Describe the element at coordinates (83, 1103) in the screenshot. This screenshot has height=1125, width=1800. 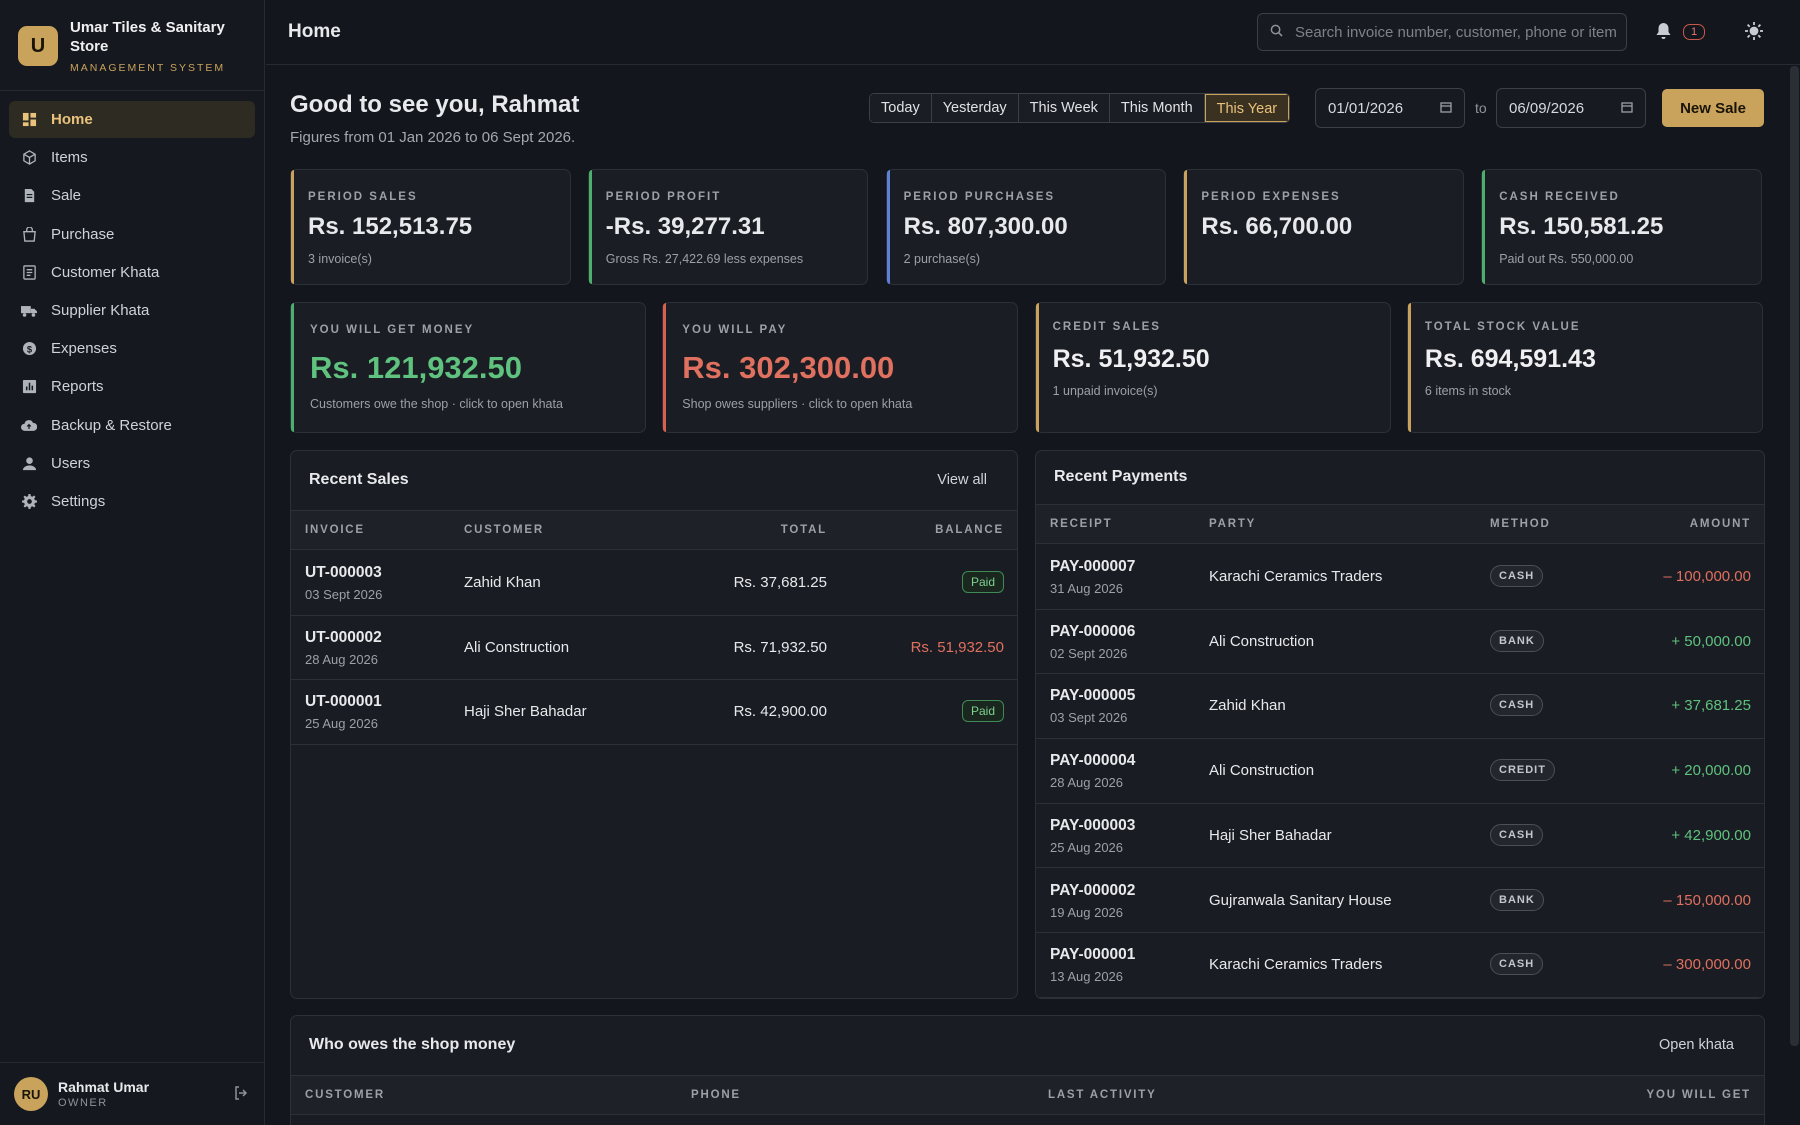
I see `user-role: OWNER` at that location.